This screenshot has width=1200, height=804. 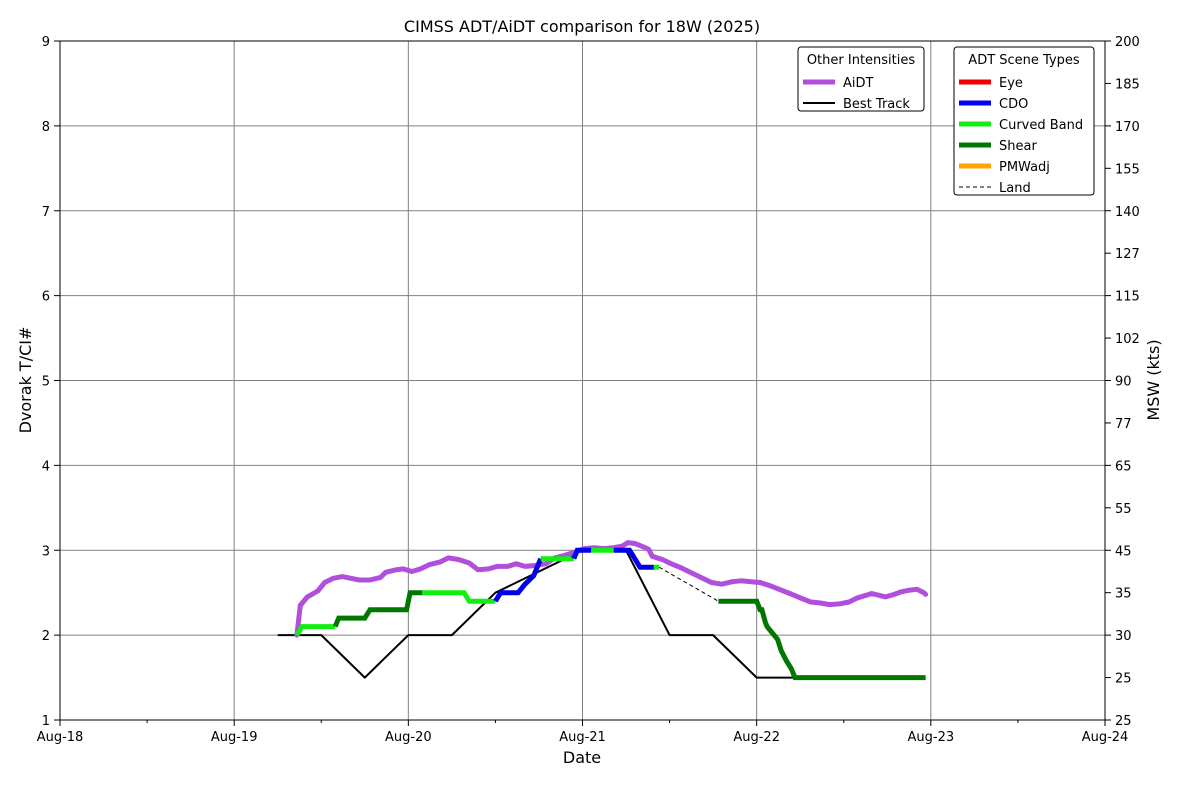 I want to click on y2-tick-label: 155, so click(x=1127, y=169).